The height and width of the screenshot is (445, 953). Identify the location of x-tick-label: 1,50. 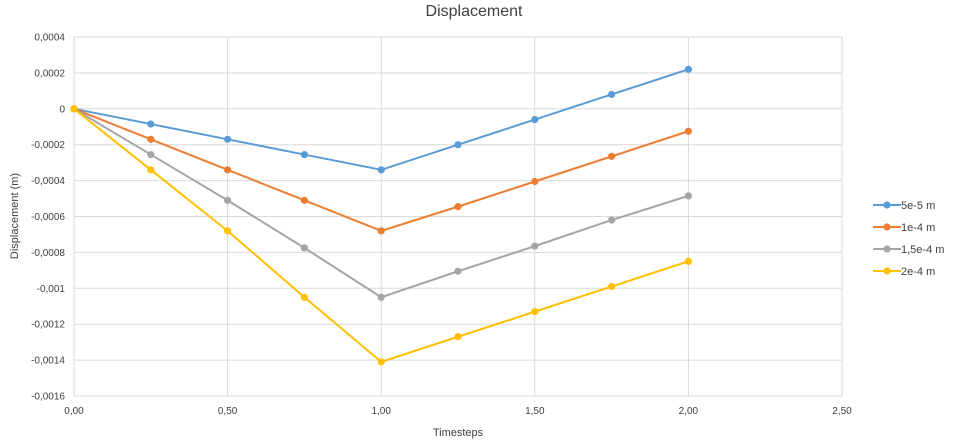
(535, 411).